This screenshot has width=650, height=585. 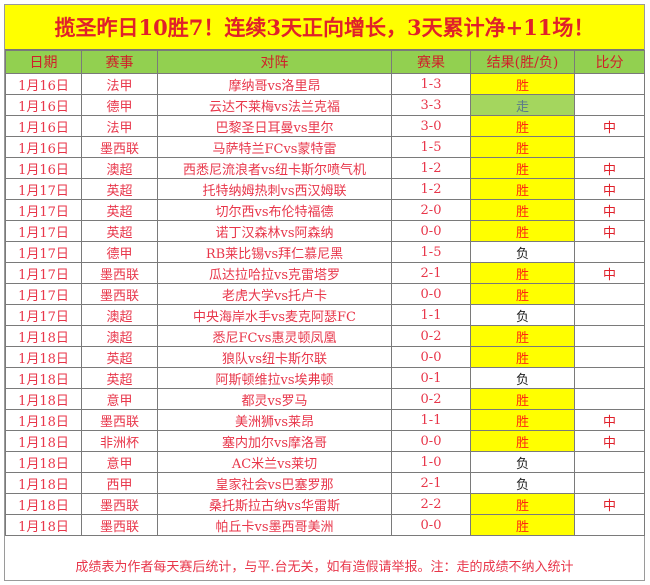 What do you see at coordinates (431, 378) in the screenshot?
I see `score-cell: 0-1` at bounding box center [431, 378].